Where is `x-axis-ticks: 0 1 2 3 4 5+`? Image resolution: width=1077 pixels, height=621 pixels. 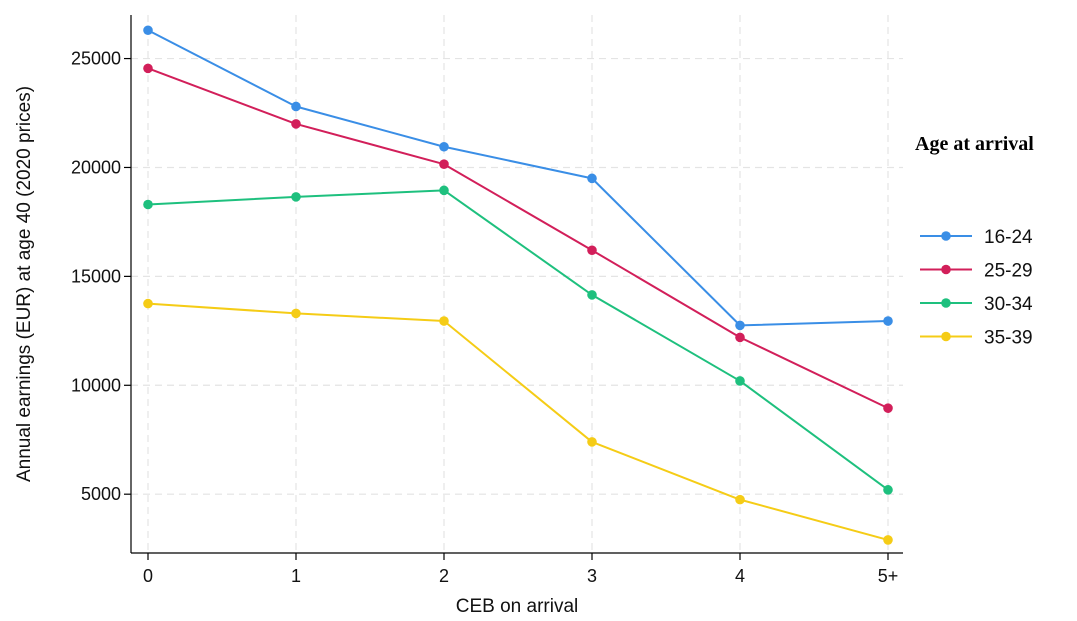
x-axis-ticks: 0 1 2 3 4 5+ is located at coordinates (520, 569).